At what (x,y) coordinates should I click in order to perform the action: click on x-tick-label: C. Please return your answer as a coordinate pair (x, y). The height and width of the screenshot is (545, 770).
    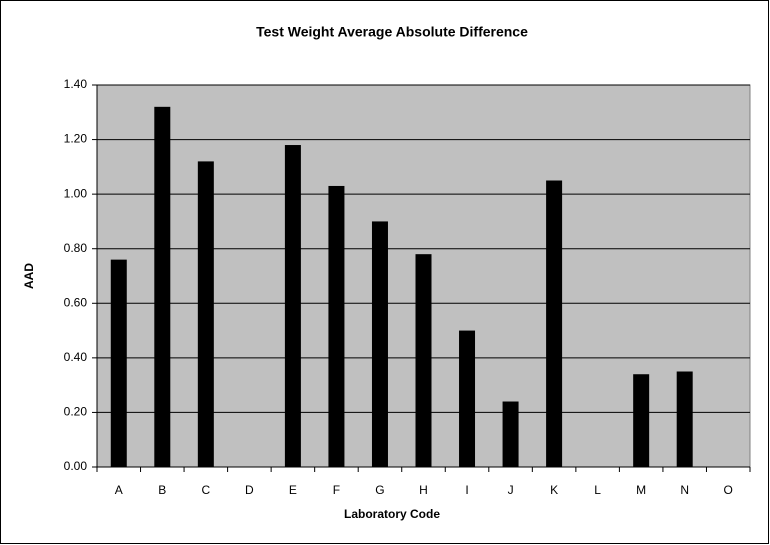
    Looking at the image, I should click on (205, 490).